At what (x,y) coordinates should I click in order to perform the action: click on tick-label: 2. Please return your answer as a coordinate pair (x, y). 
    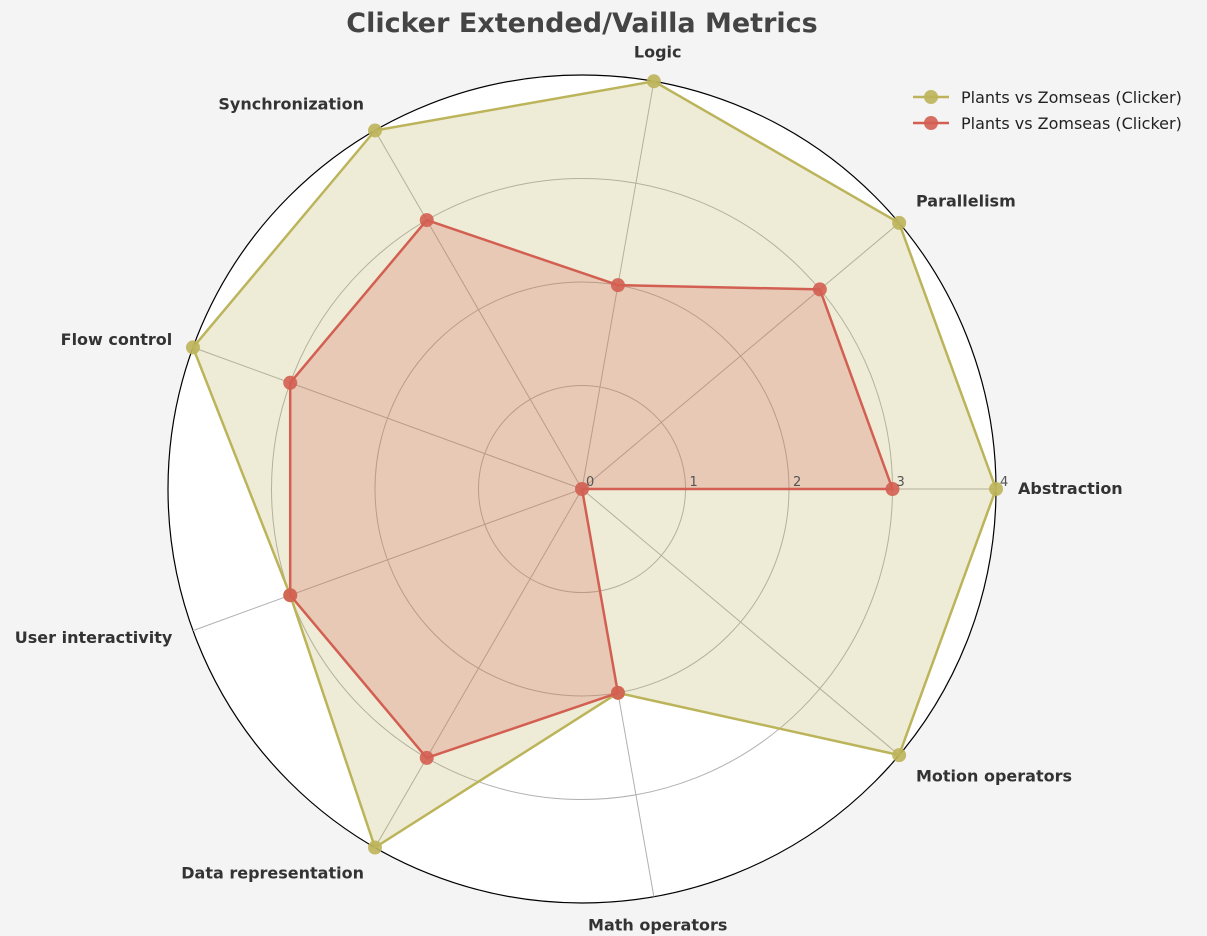
    Looking at the image, I should click on (797, 482).